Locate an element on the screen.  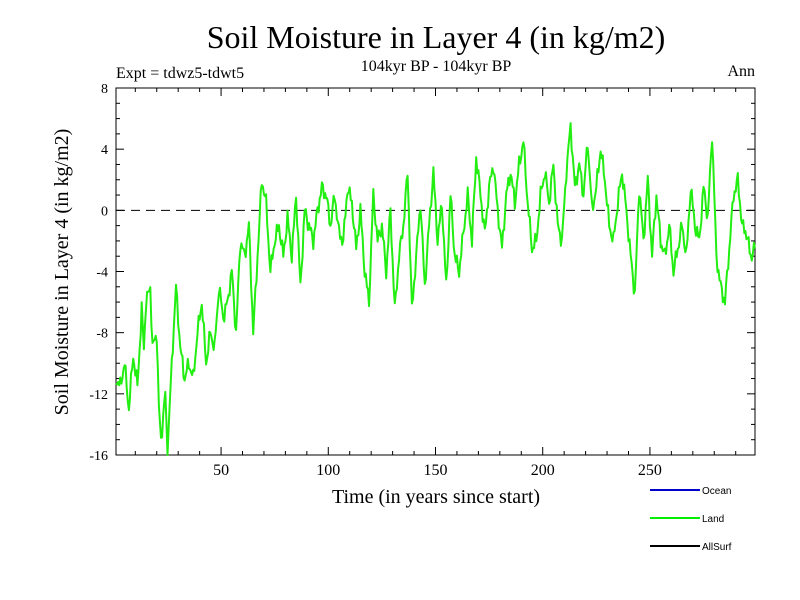
y-tick-label: 0 is located at coordinates (104, 211).